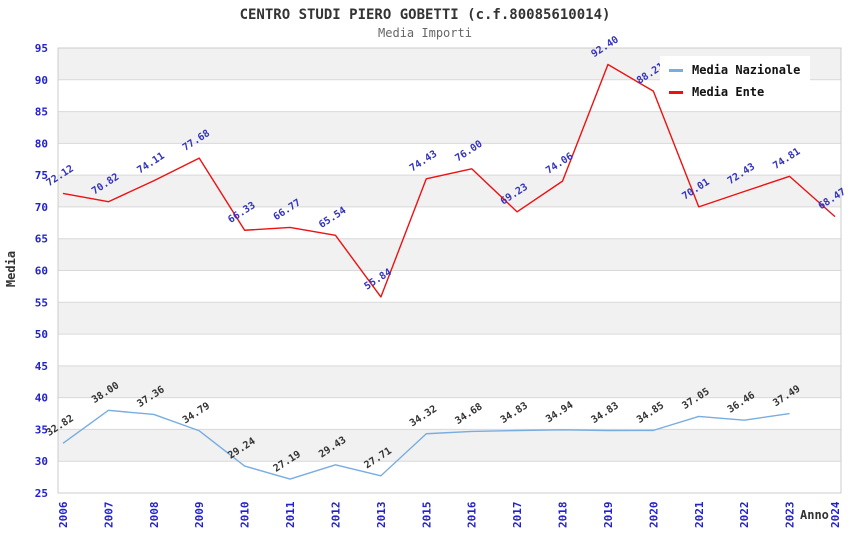 The height and width of the screenshot is (550, 850). What do you see at coordinates (559, 413) in the screenshot?
I see `data-label: 34.94` at bounding box center [559, 413].